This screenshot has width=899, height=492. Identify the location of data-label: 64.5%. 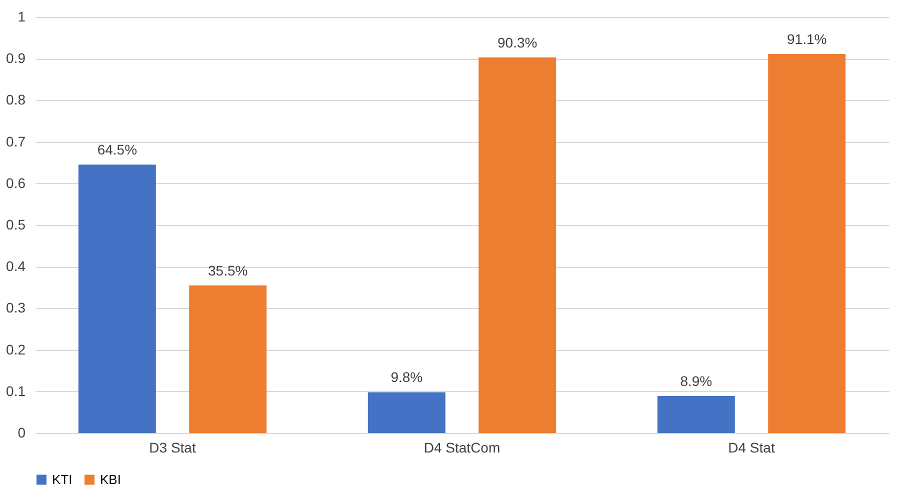
(117, 150).